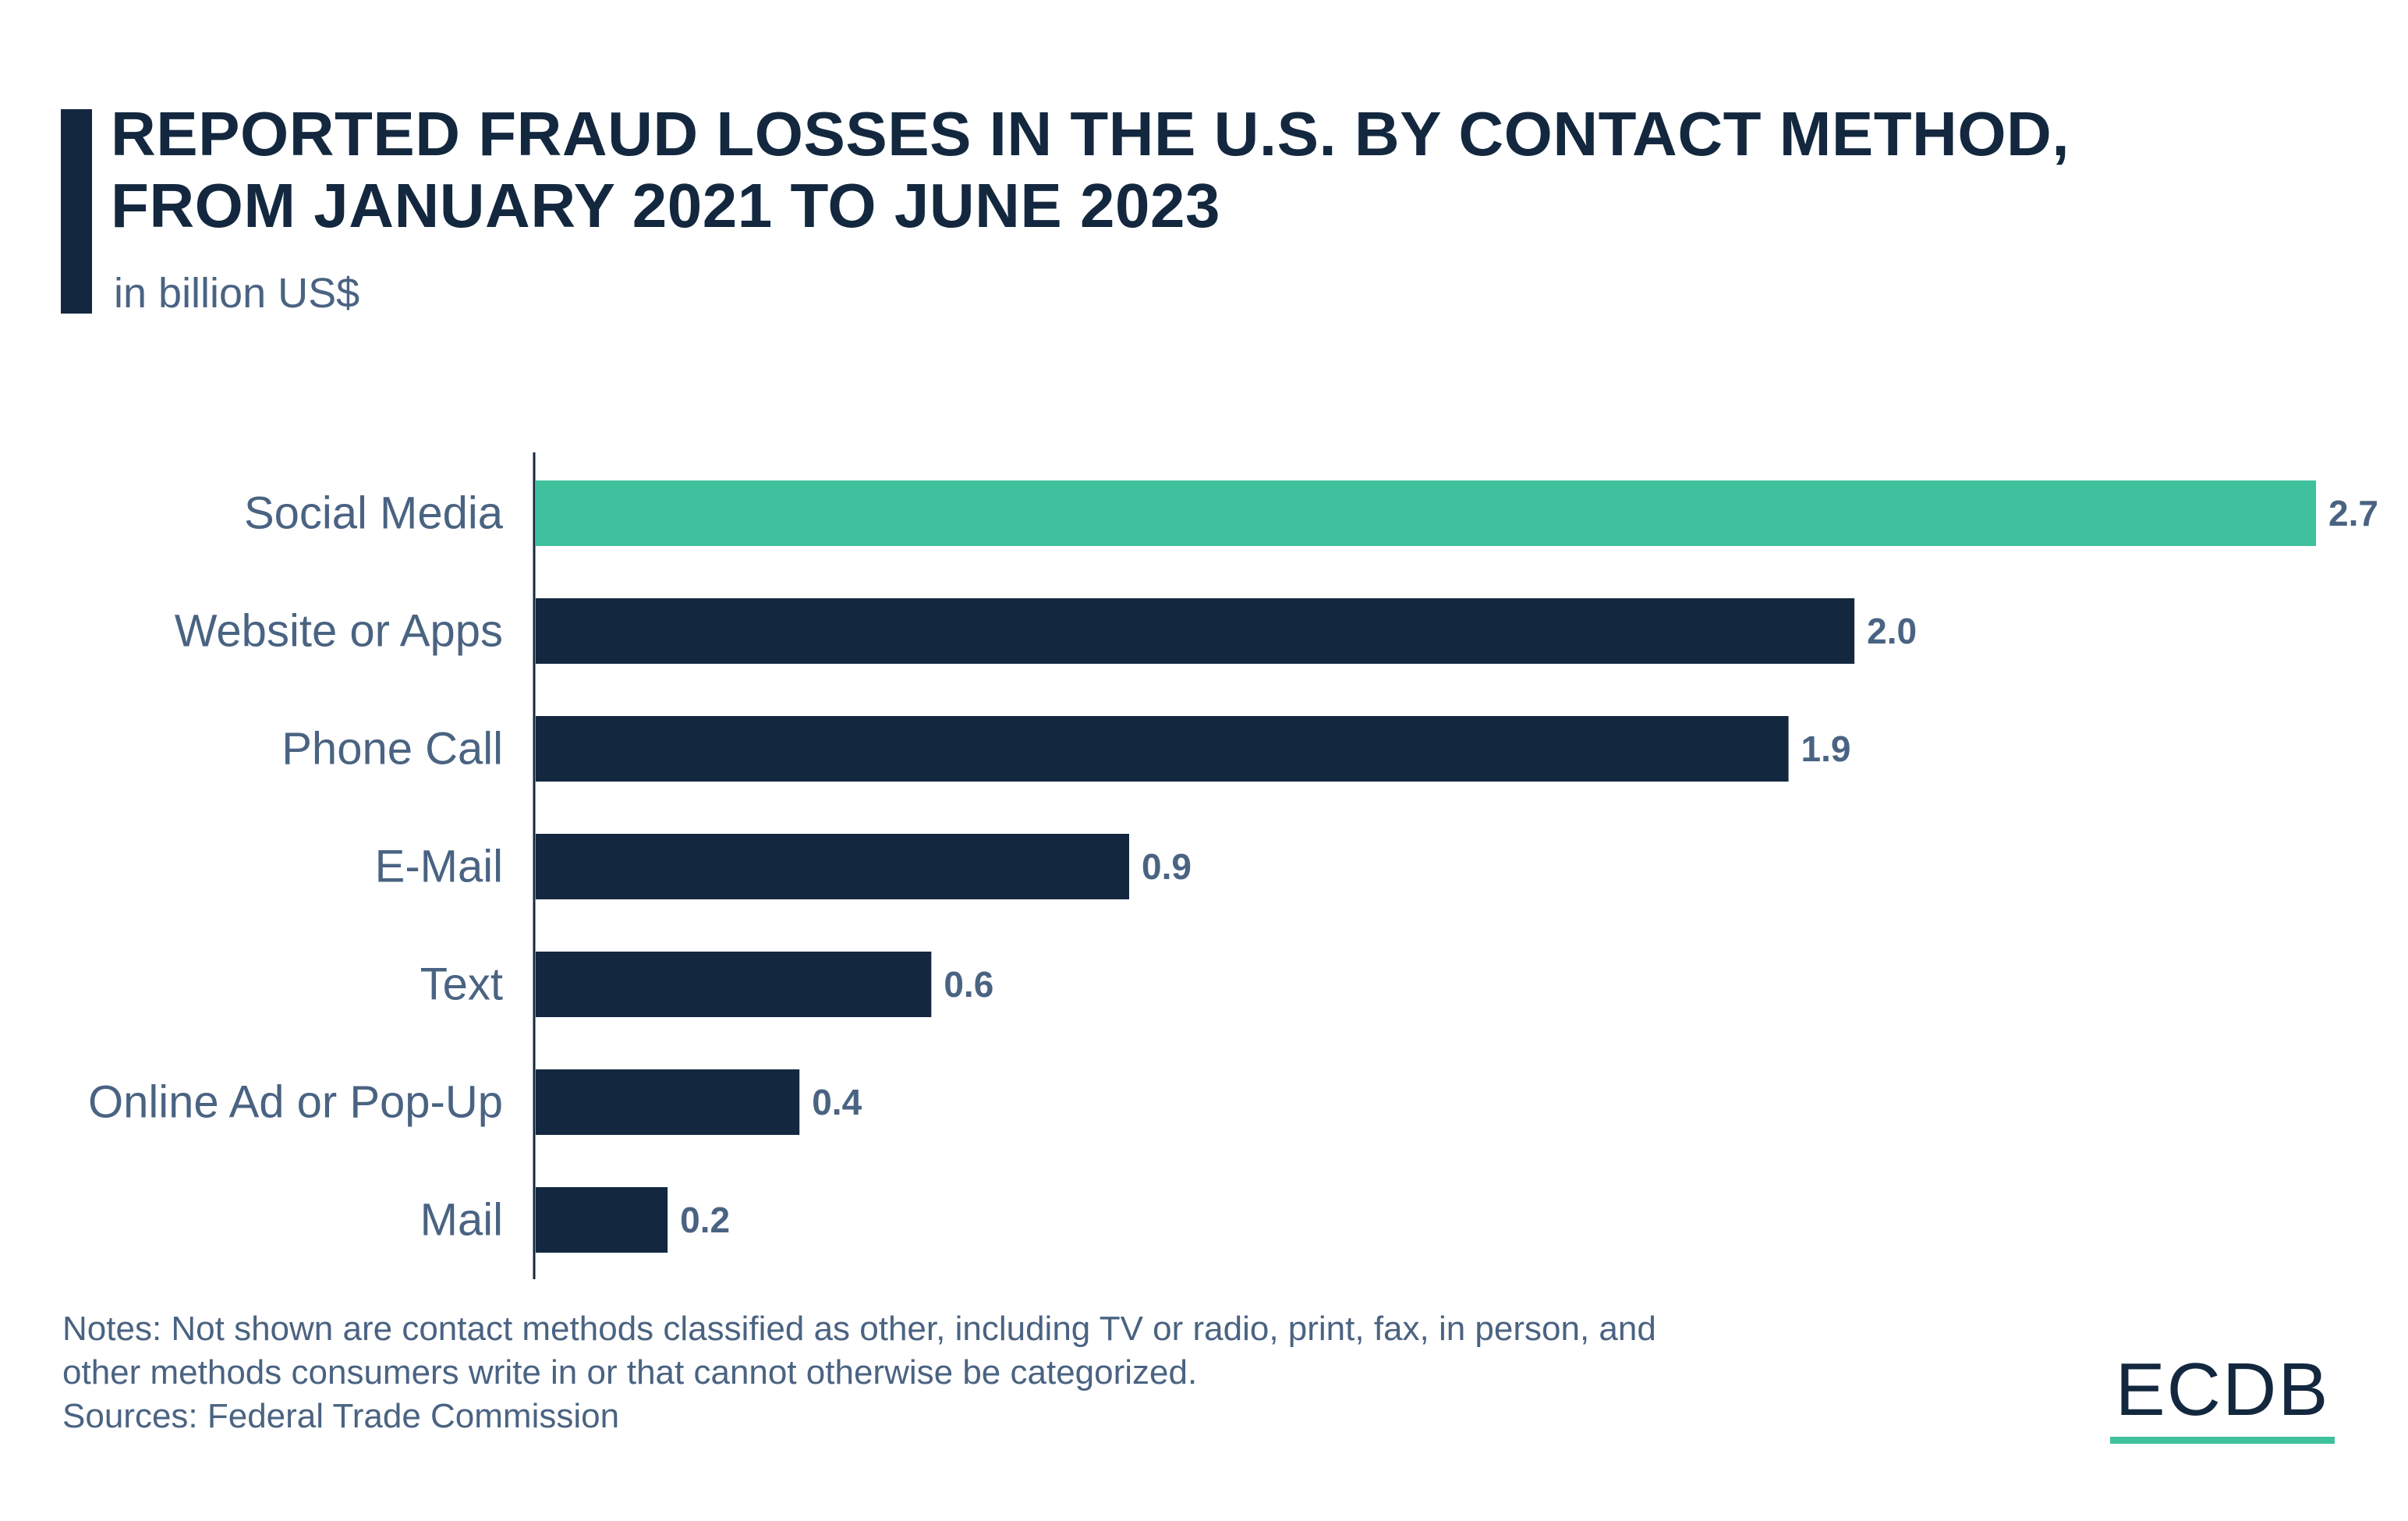  I want to click on value-label: 2.0, so click(1892, 631).